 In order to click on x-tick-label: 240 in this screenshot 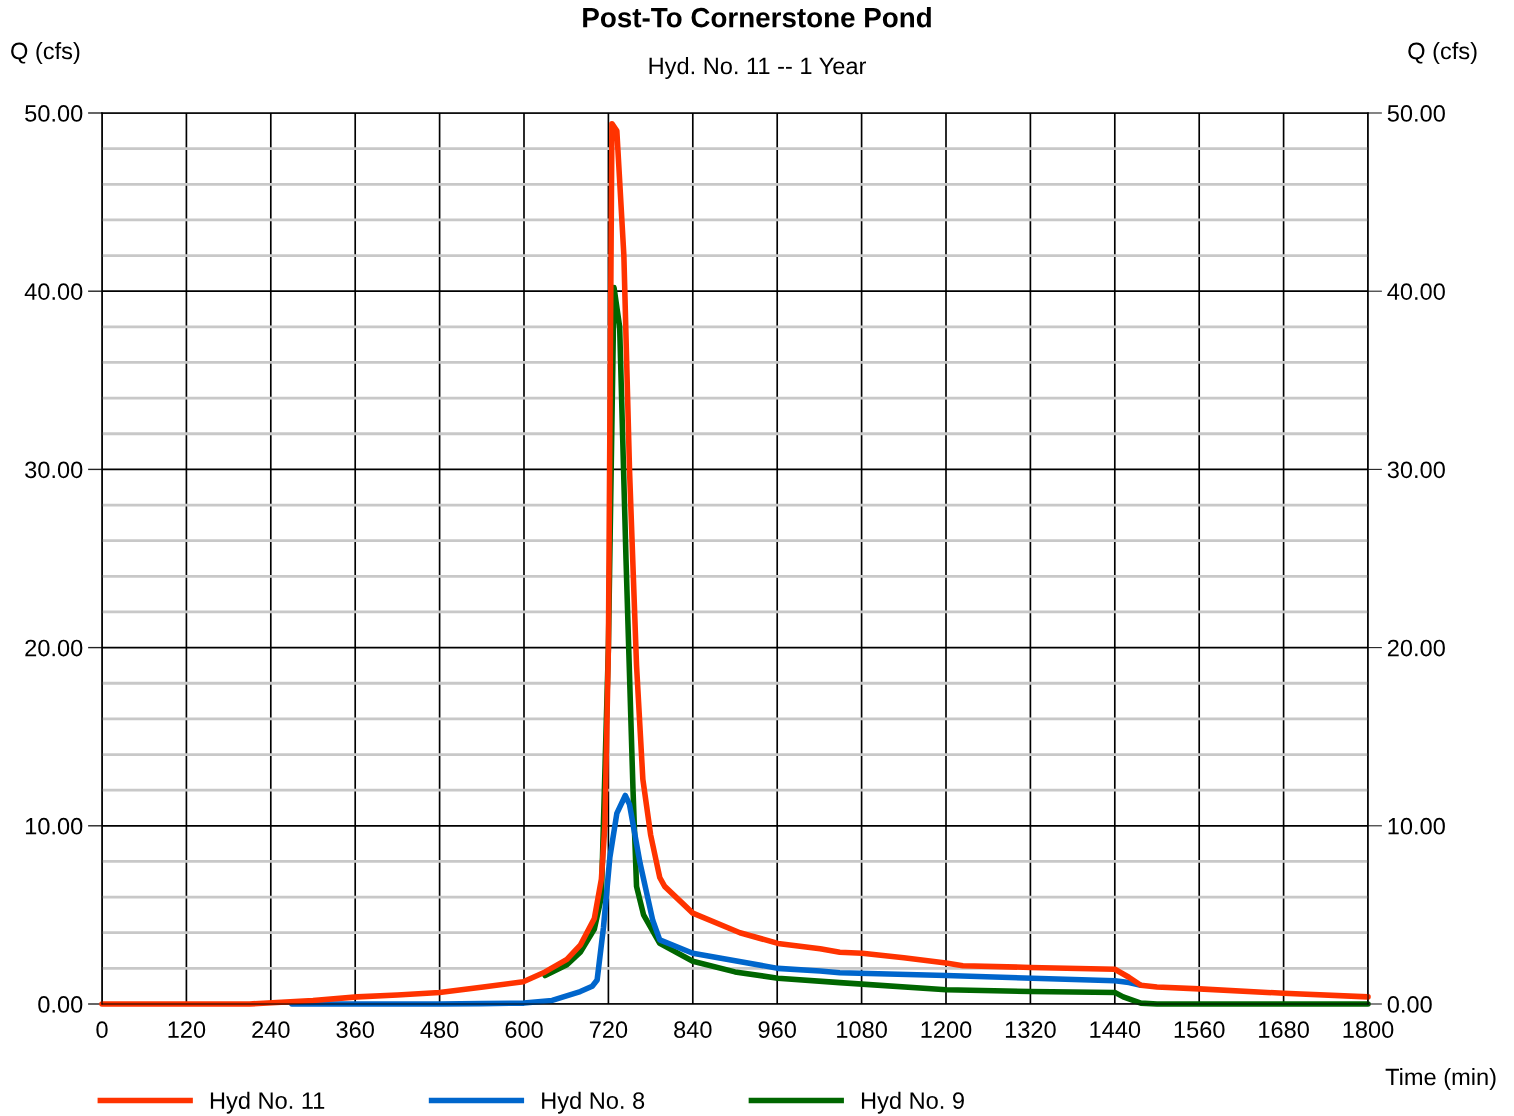, I will do `click(271, 1030)`.